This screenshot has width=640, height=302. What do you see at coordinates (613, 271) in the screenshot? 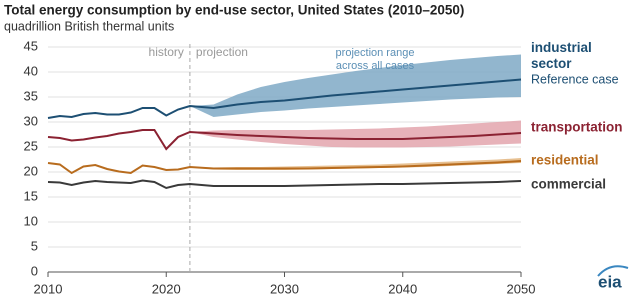
I see `logo-arc` at bounding box center [613, 271].